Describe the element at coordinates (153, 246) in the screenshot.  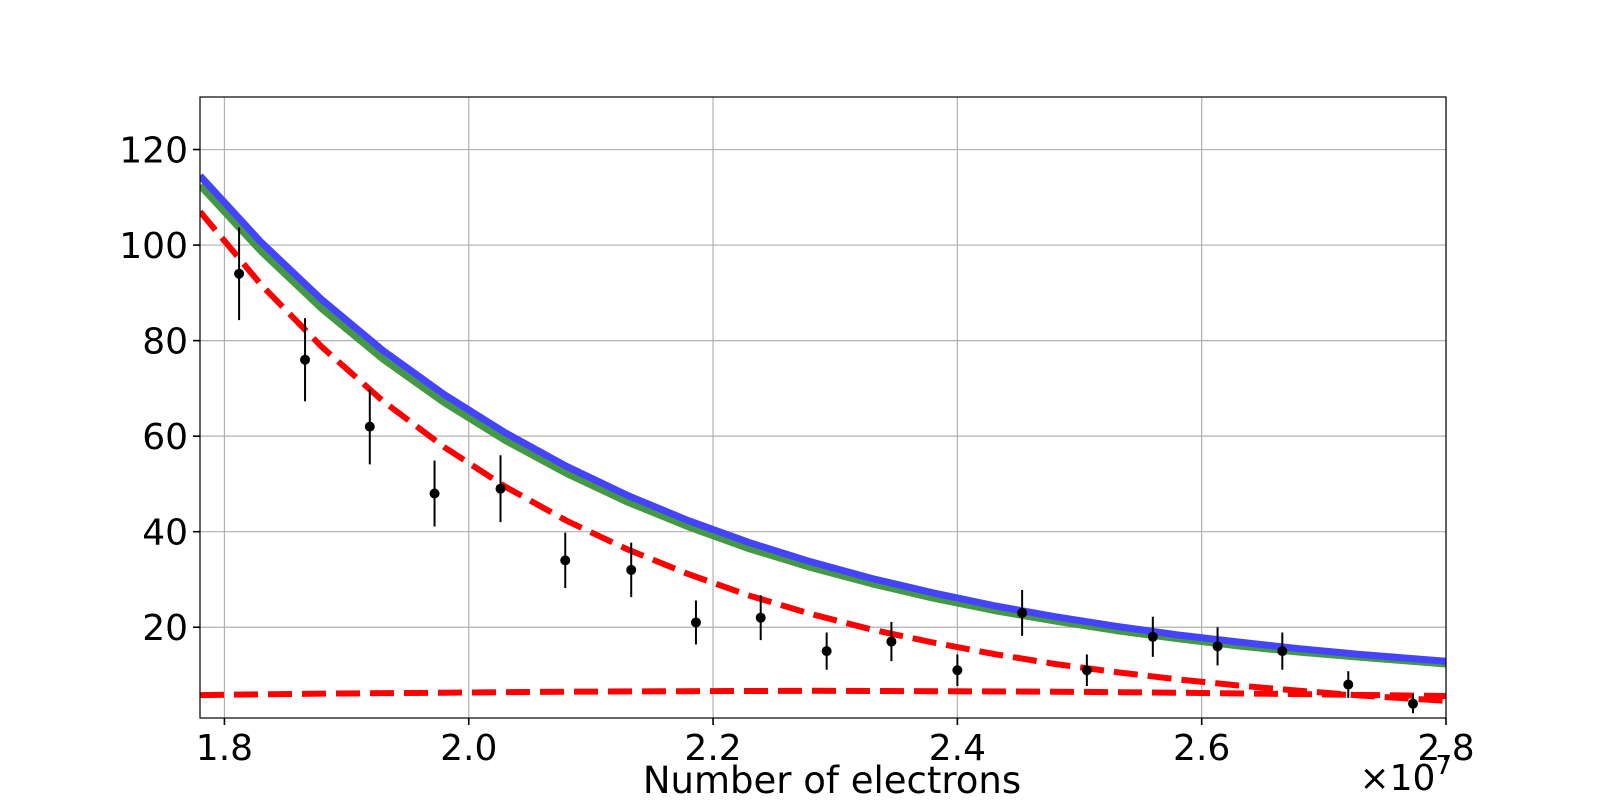
I see `y-tick-label: 100` at that location.